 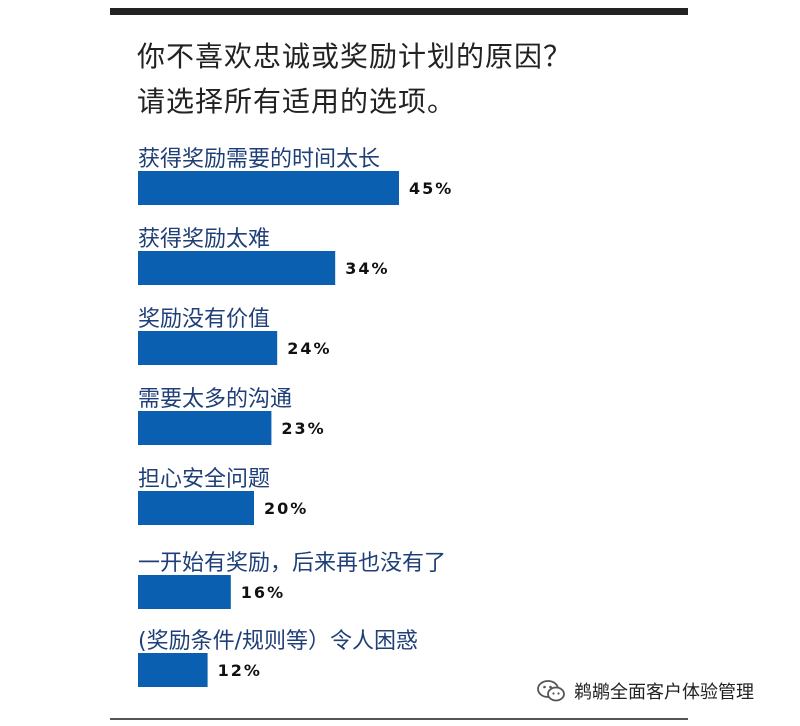 What do you see at coordinates (417, 79) in the screenshot?
I see `chart-title: 你不喜欢忠诚或奖励计划的原因？ 请选择所有适用的选项。` at bounding box center [417, 79].